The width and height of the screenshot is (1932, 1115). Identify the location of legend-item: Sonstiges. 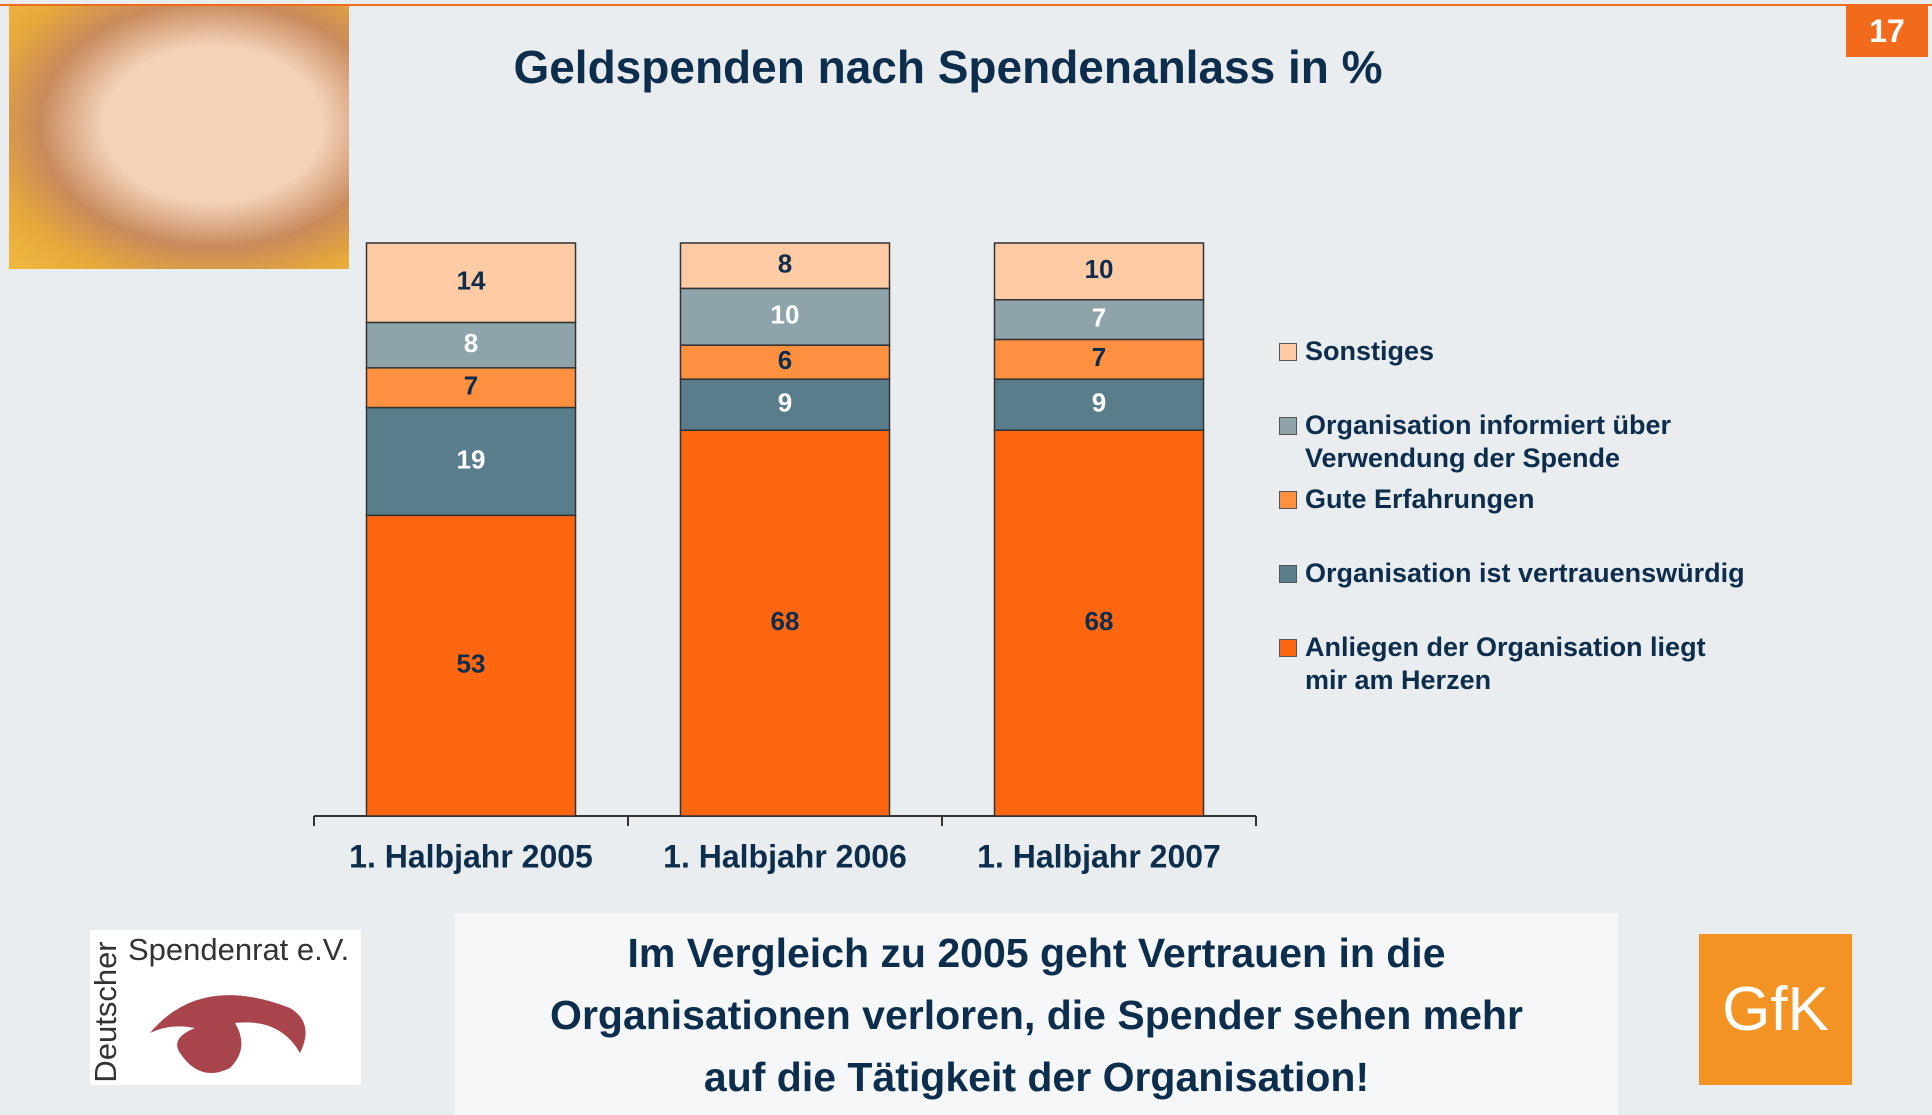
(1512, 351).